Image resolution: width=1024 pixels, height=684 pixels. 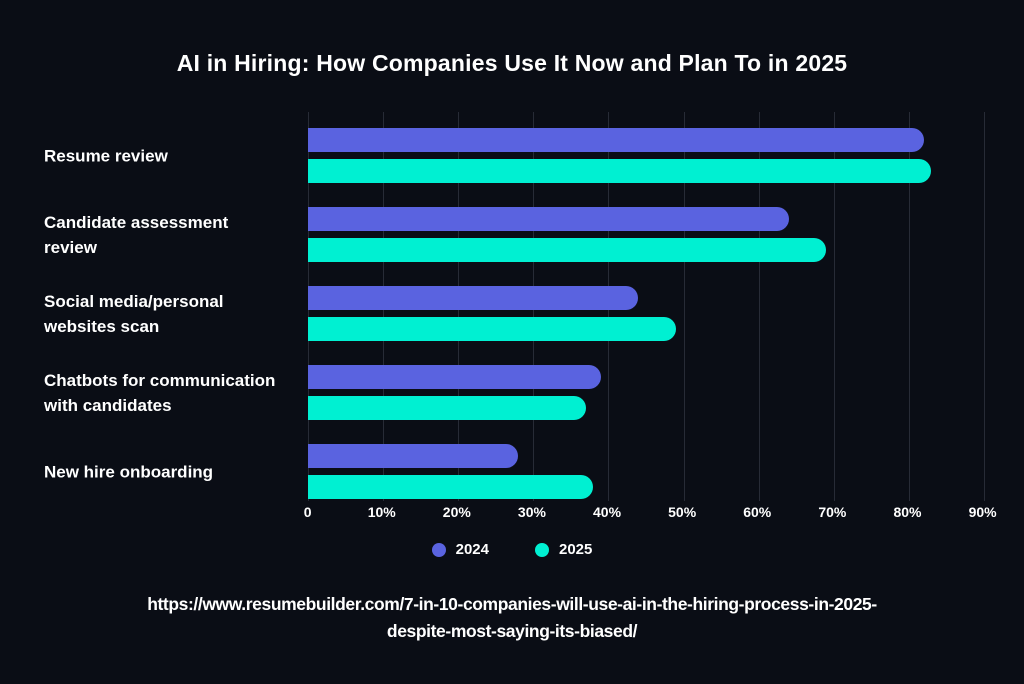 What do you see at coordinates (438, 549) in the screenshot?
I see `legend-dot-2024-icon` at bounding box center [438, 549].